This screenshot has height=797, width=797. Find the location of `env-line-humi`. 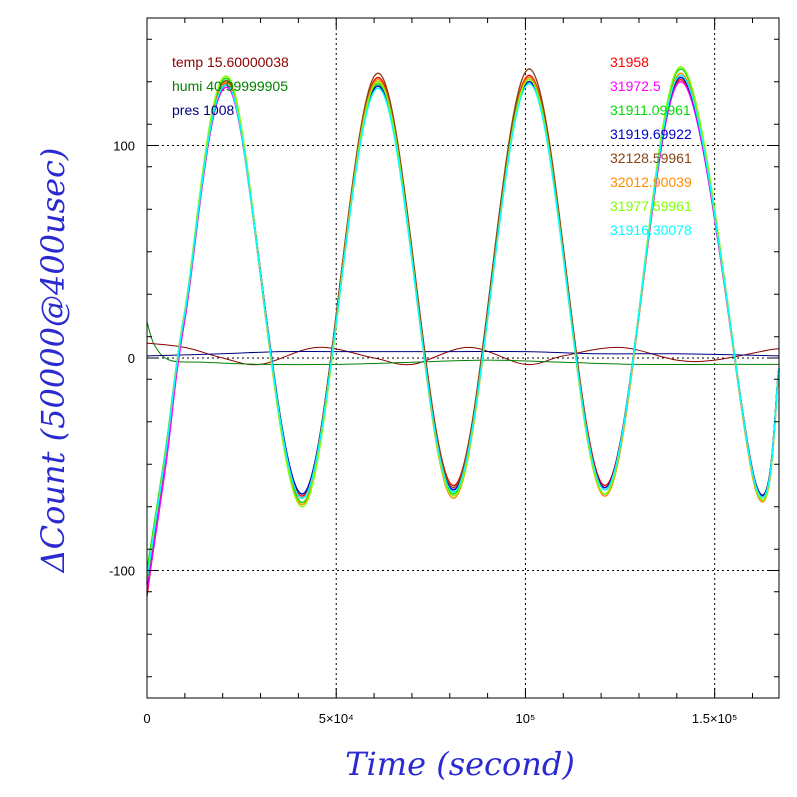

env-line-humi is located at coordinates (462, 343).